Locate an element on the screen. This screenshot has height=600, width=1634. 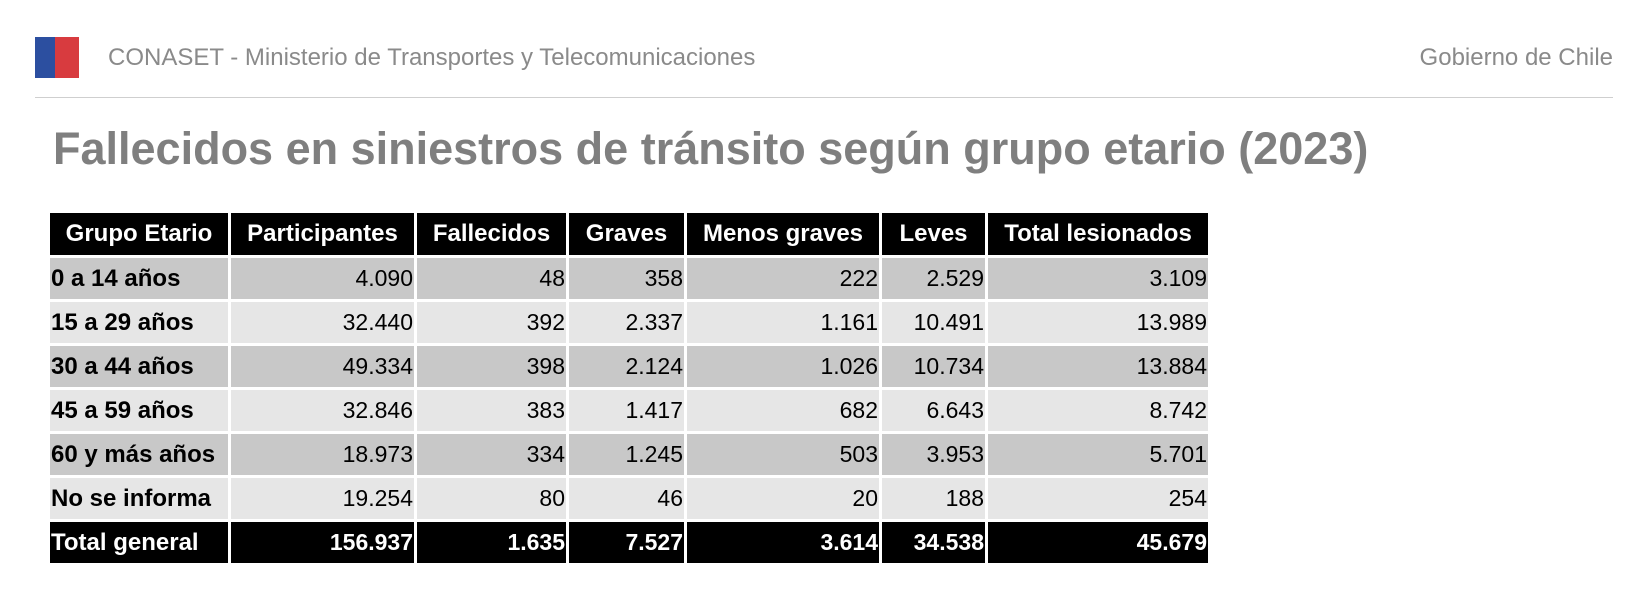
total-lesionados: 45.679 is located at coordinates (1098, 542).